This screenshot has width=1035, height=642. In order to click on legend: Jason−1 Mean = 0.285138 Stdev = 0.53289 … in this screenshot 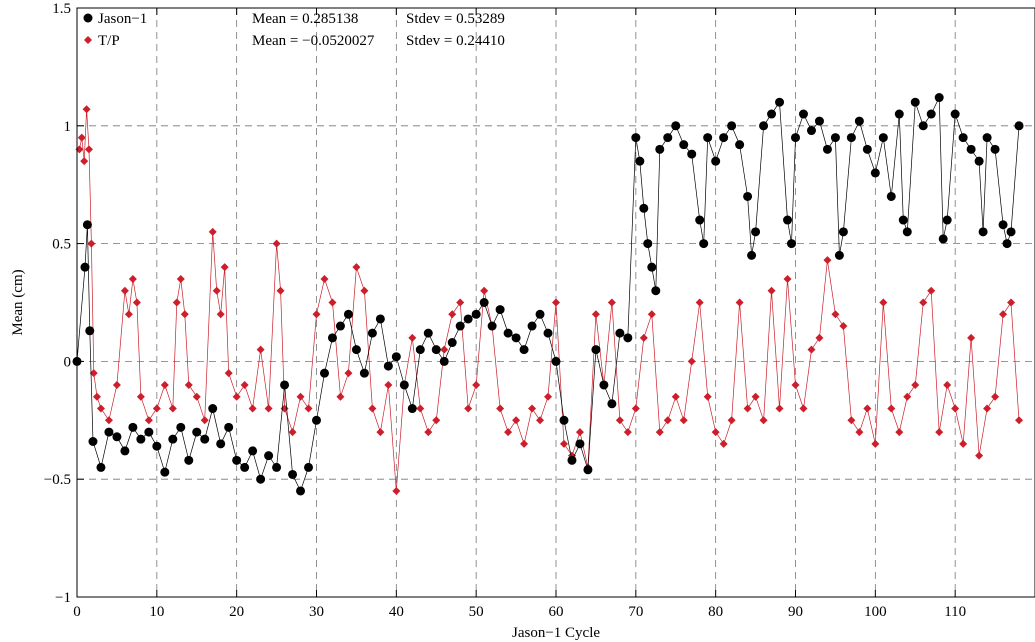, I will do `click(294, 30)`.